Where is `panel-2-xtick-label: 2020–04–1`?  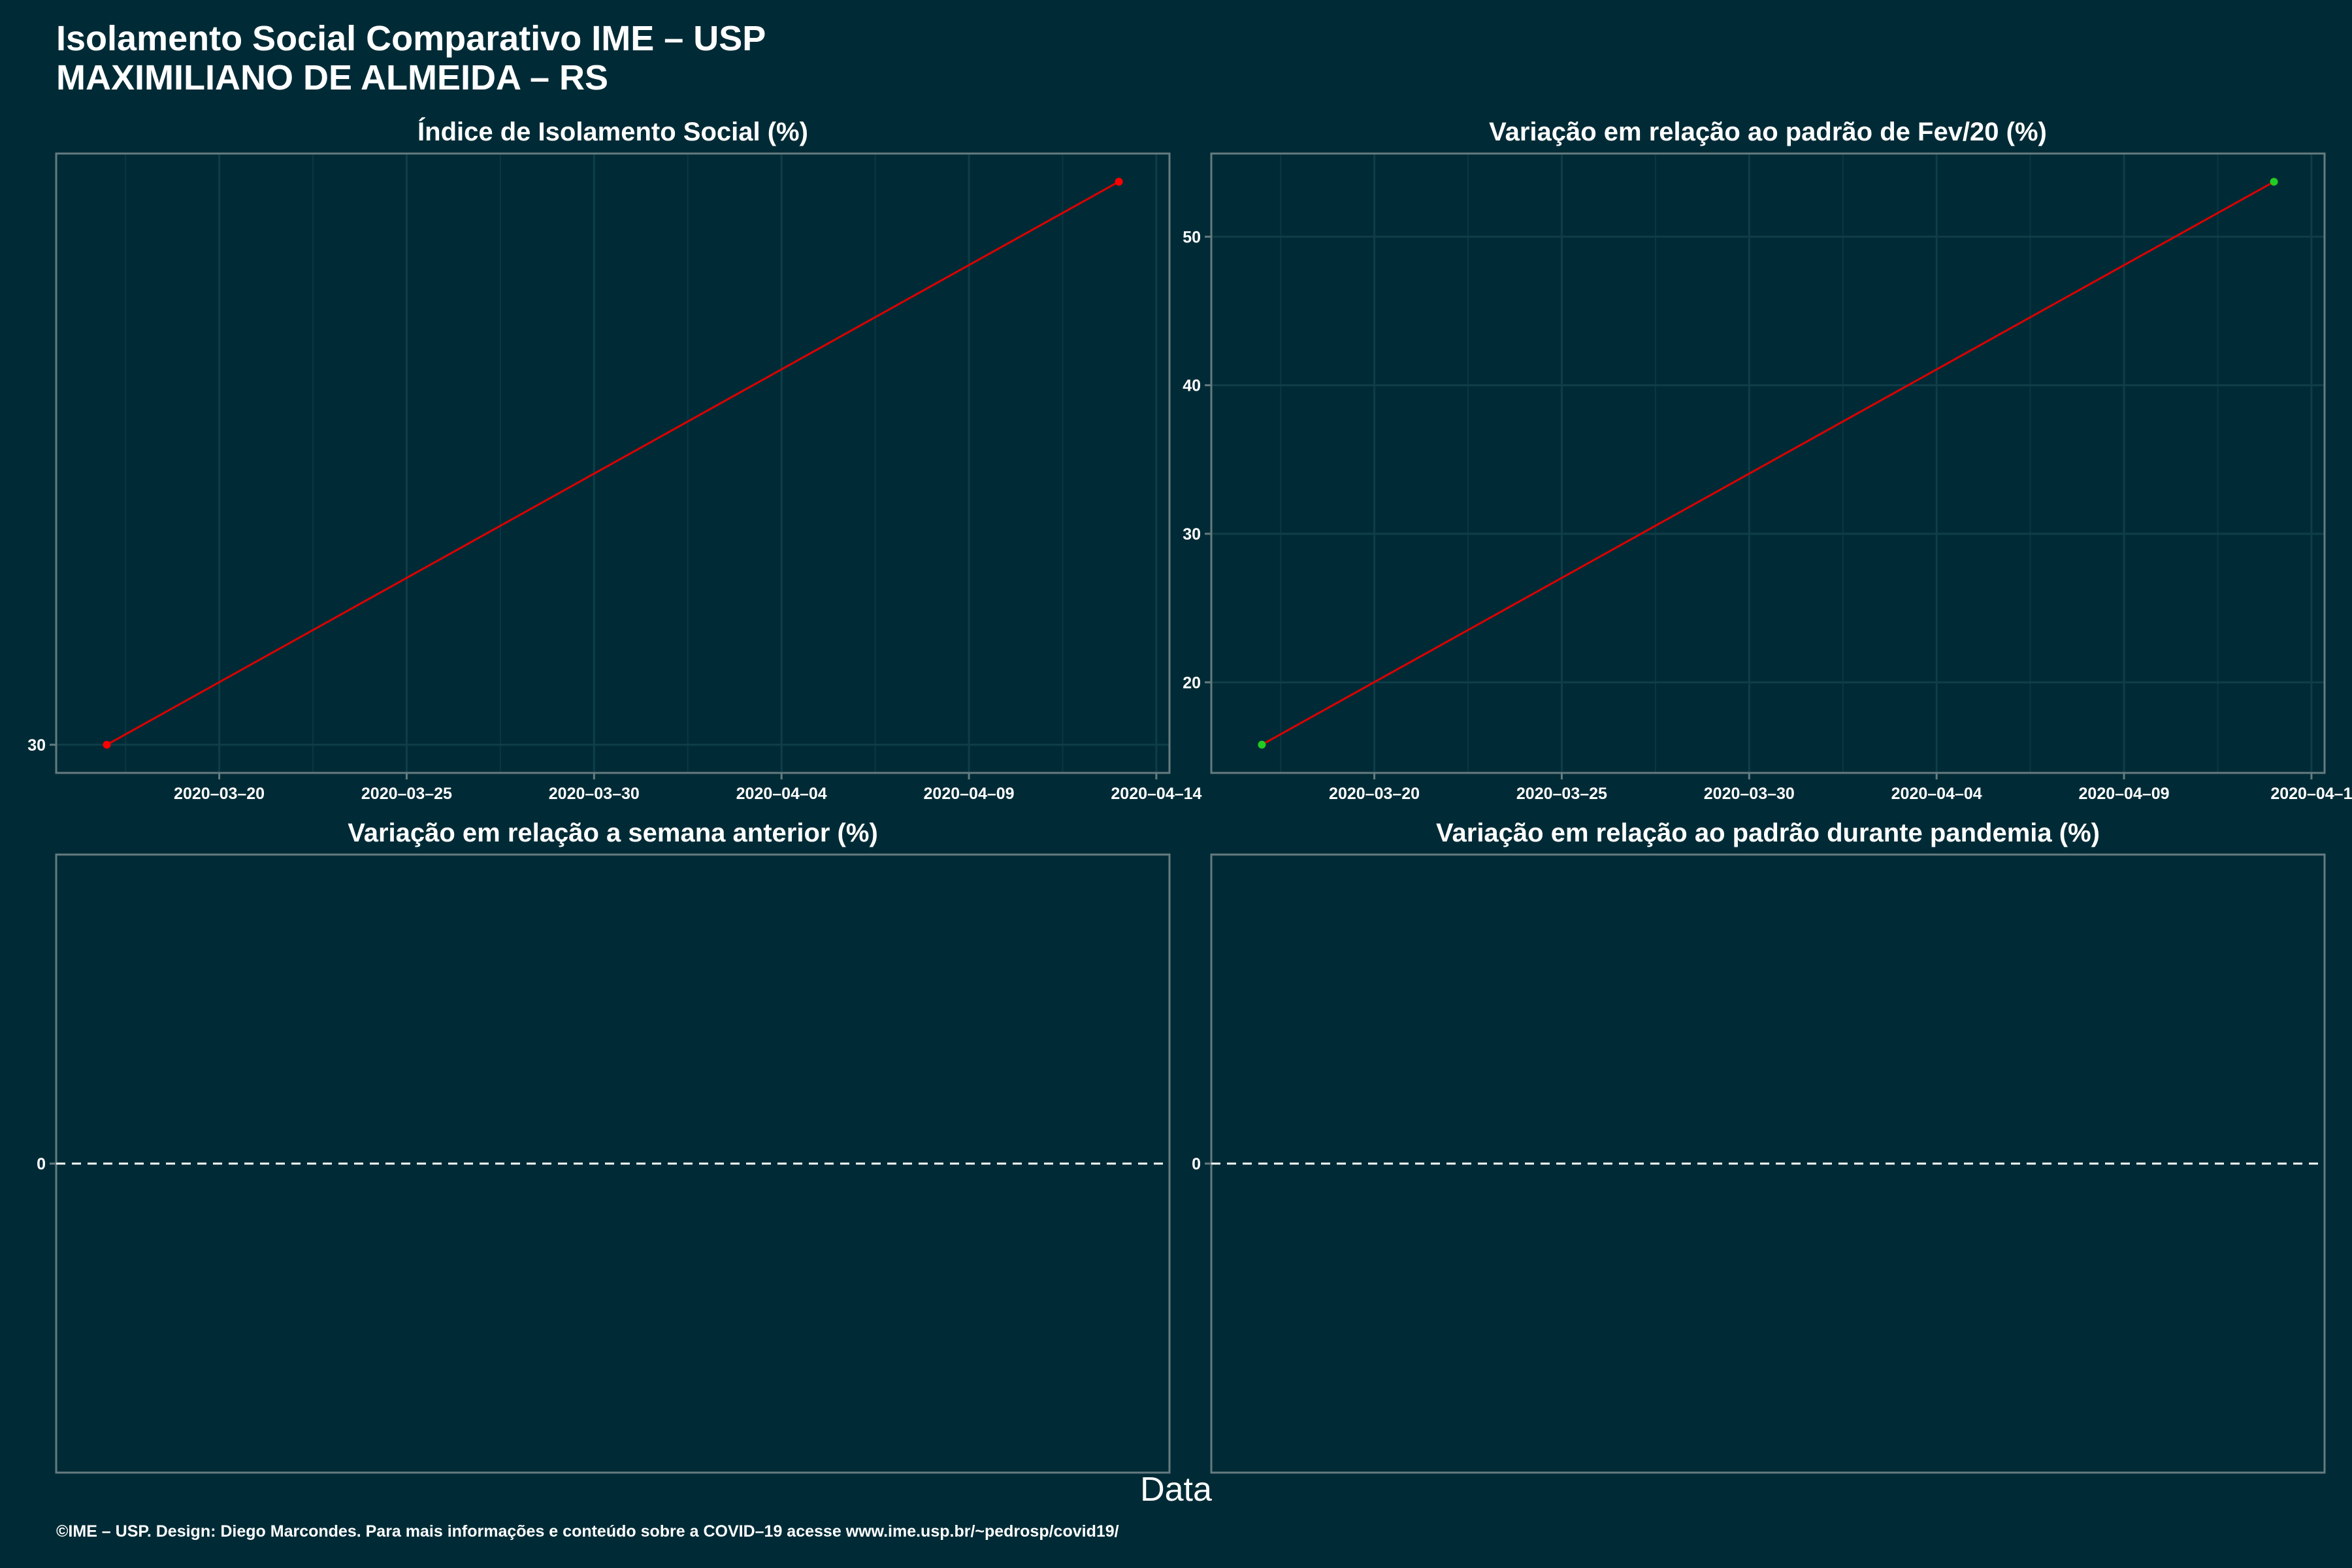 panel-2-xtick-label: 2020–04–1 is located at coordinates (2311, 794).